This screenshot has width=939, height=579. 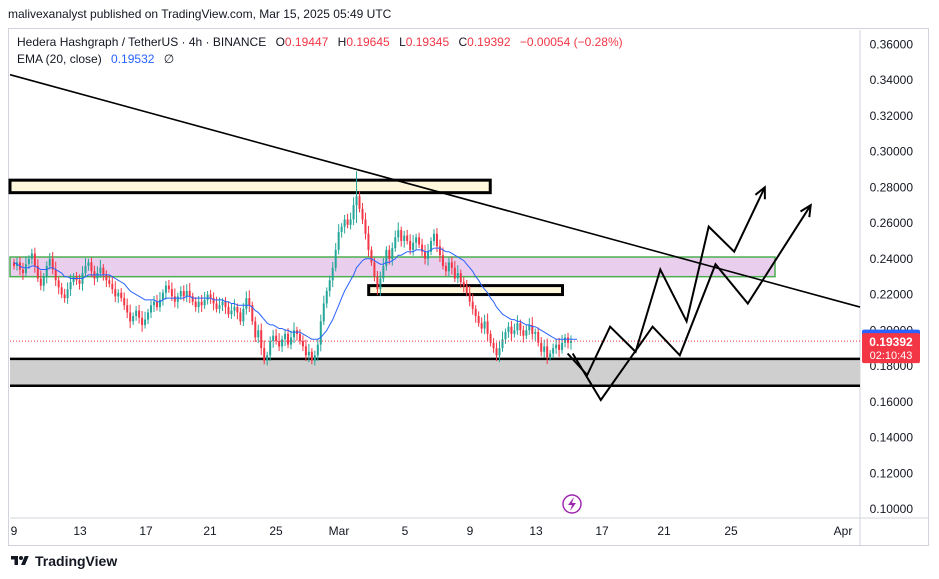 I want to click on tradingview-footer: TradingView, so click(x=63, y=561).